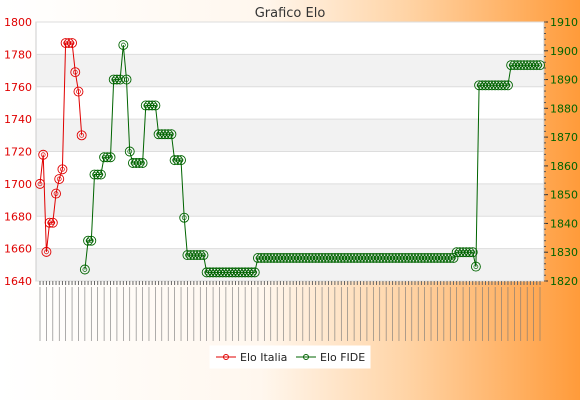 The width and height of the screenshot is (580, 400). I want to click on left-tick-label: 1720, so click(18, 152).